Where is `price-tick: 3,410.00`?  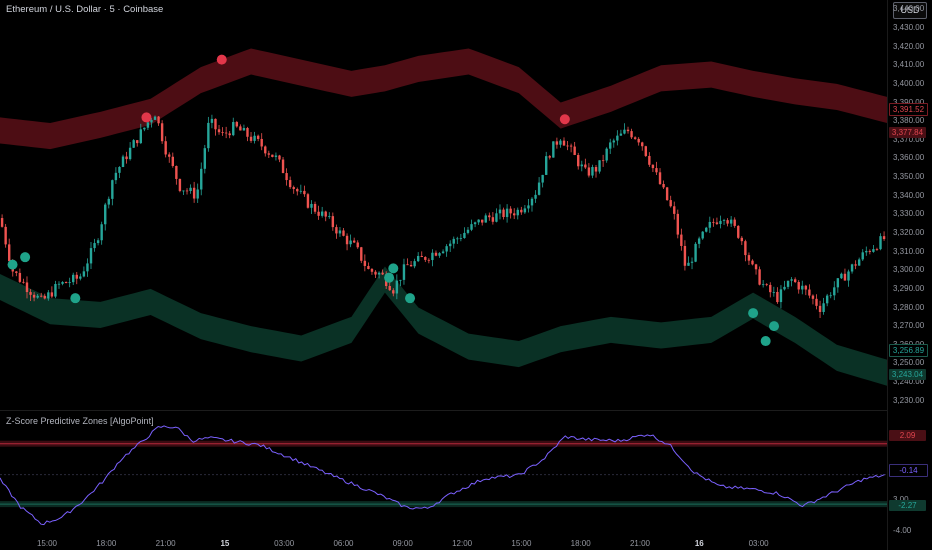 price-tick: 3,410.00 is located at coordinates (909, 65).